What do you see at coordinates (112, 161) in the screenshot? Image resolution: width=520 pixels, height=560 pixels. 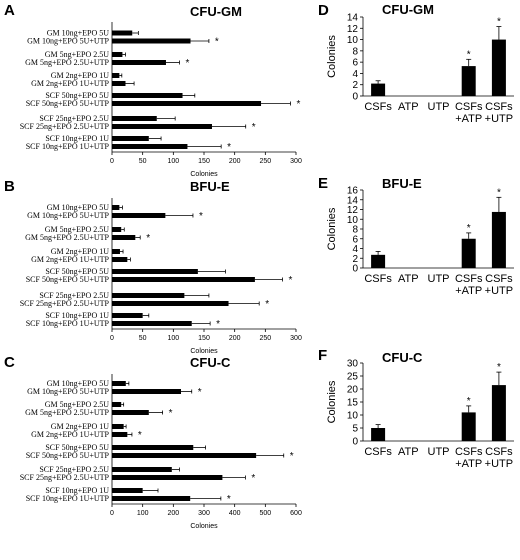 I see `x-tick-label: 0` at bounding box center [112, 161].